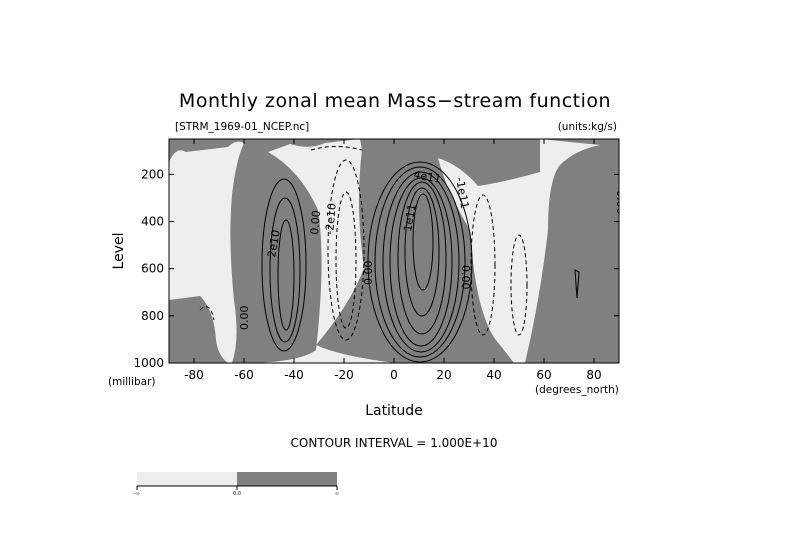 This screenshot has height=558, width=789. Describe the element at coordinates (587, 127) in the screenshot. I see `units-label: (units:kg/s)` at that location.